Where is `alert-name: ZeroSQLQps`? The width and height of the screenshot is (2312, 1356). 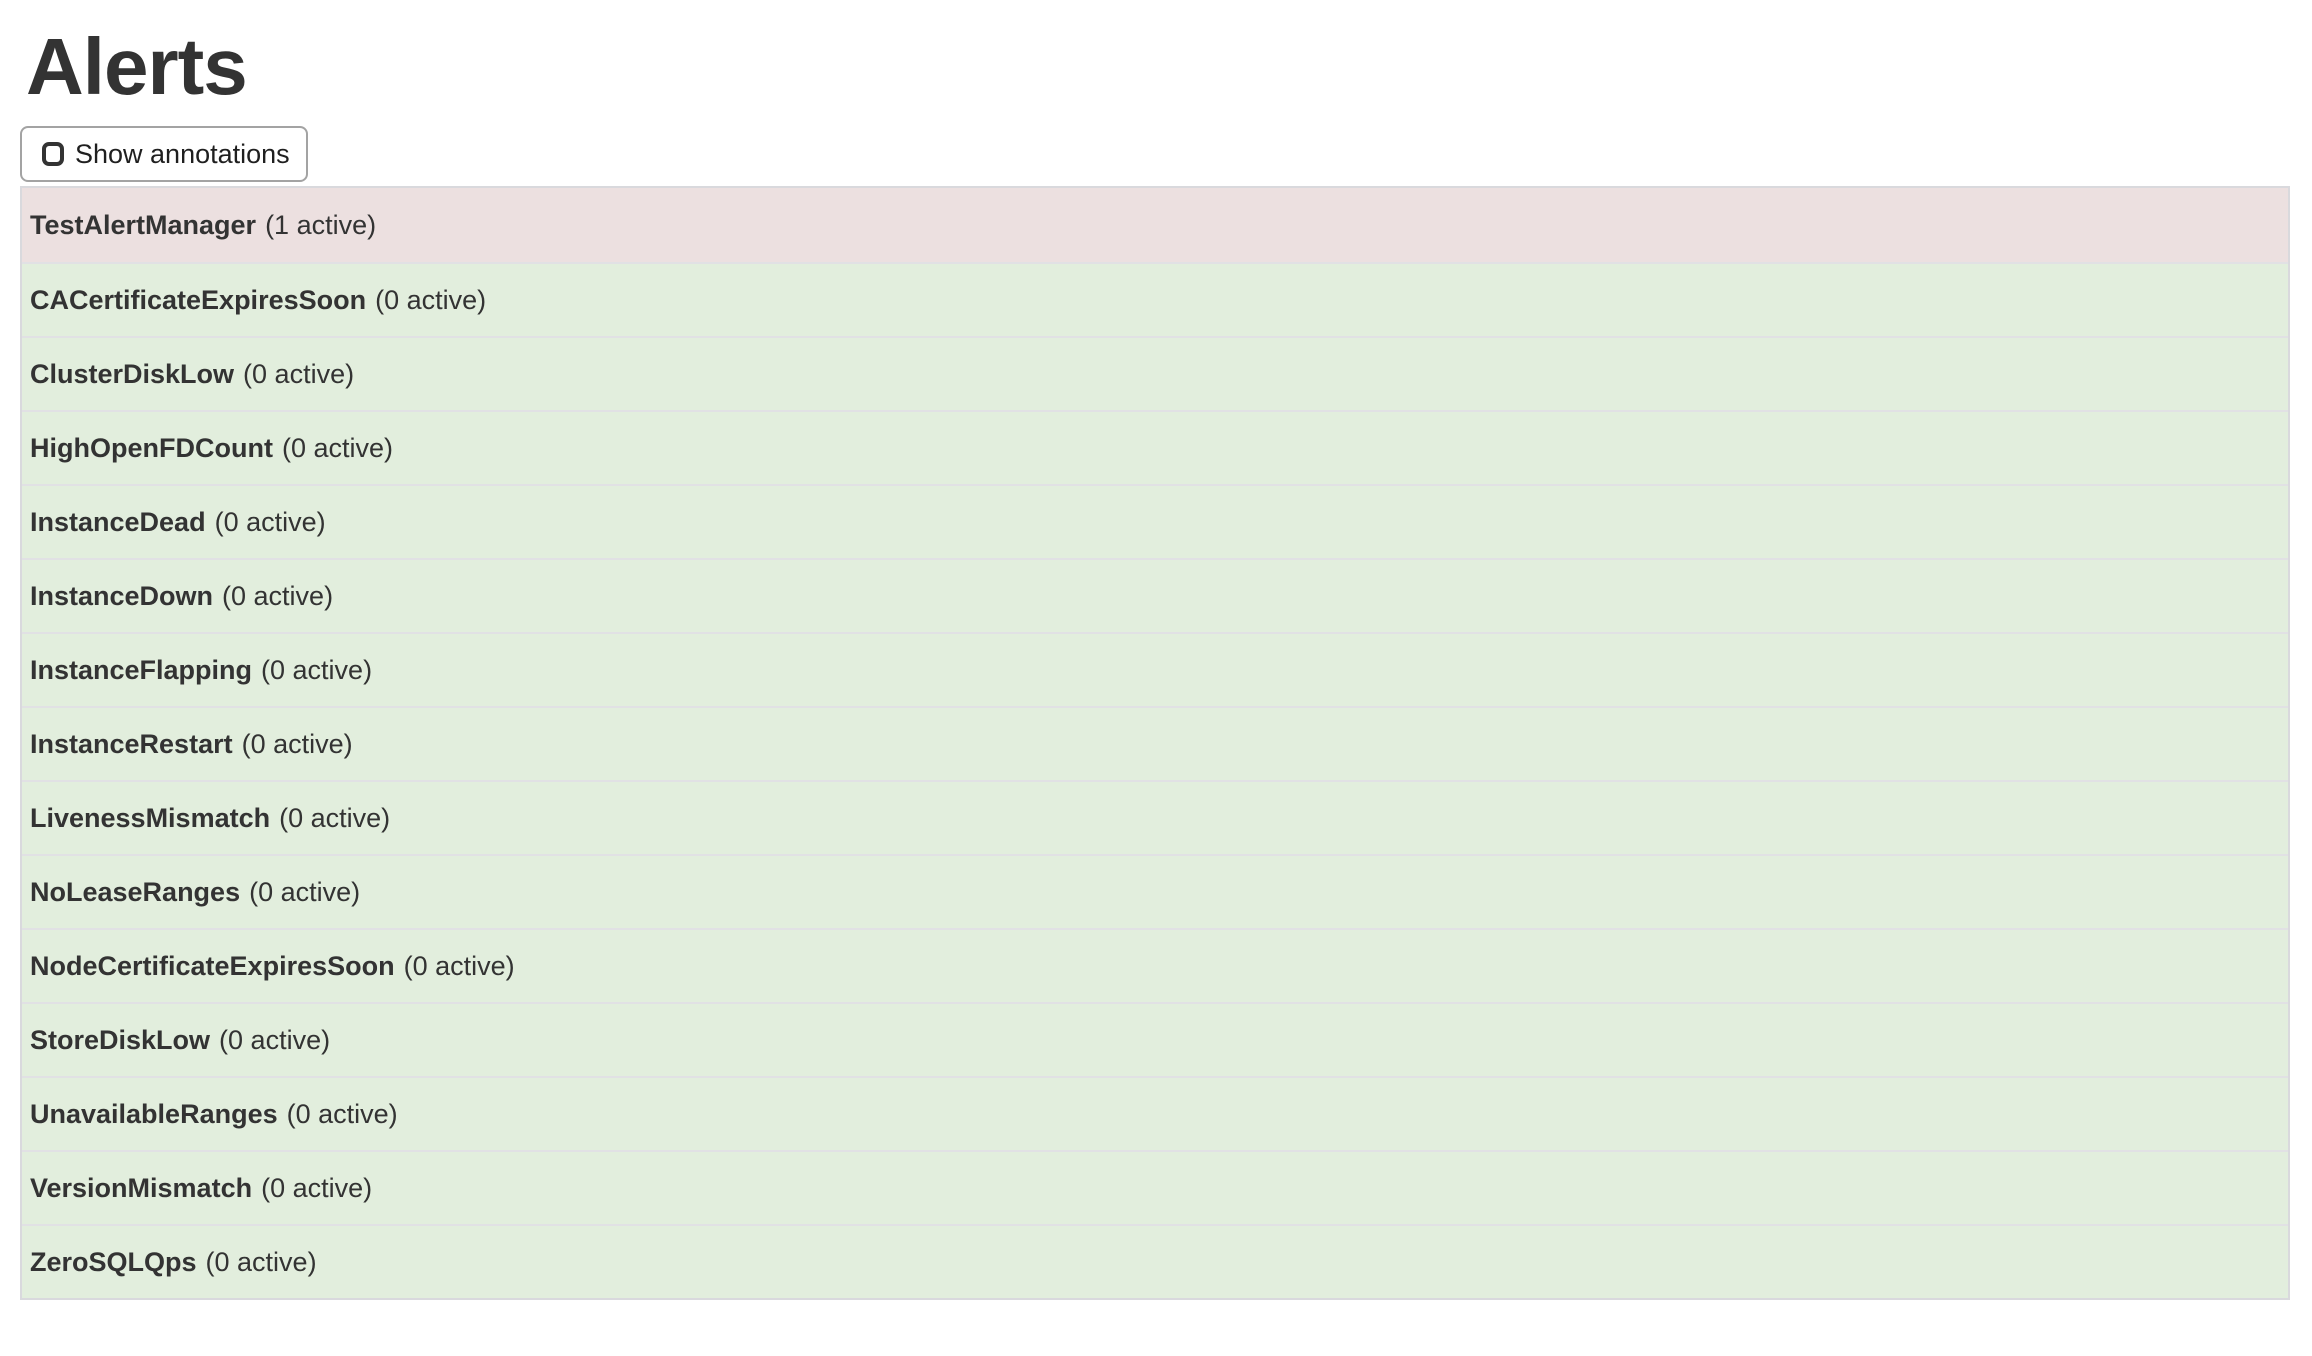
alert-name: ZeroSQLQps is located at coordinates (113, 1261).